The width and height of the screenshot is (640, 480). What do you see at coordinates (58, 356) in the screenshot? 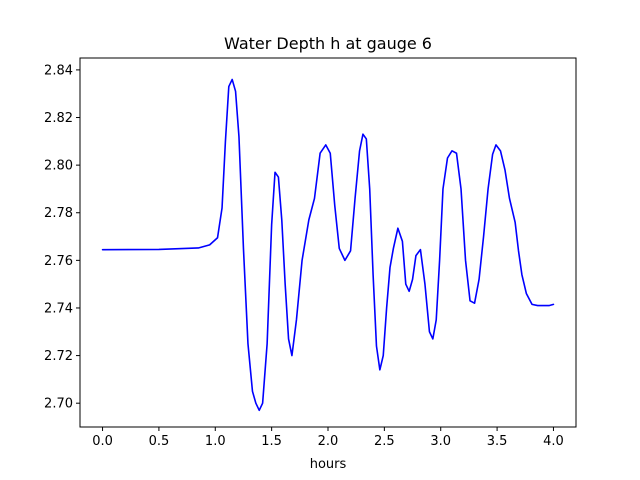
I see `y-tick-label: 2.72` at bounding box center [58, 356].